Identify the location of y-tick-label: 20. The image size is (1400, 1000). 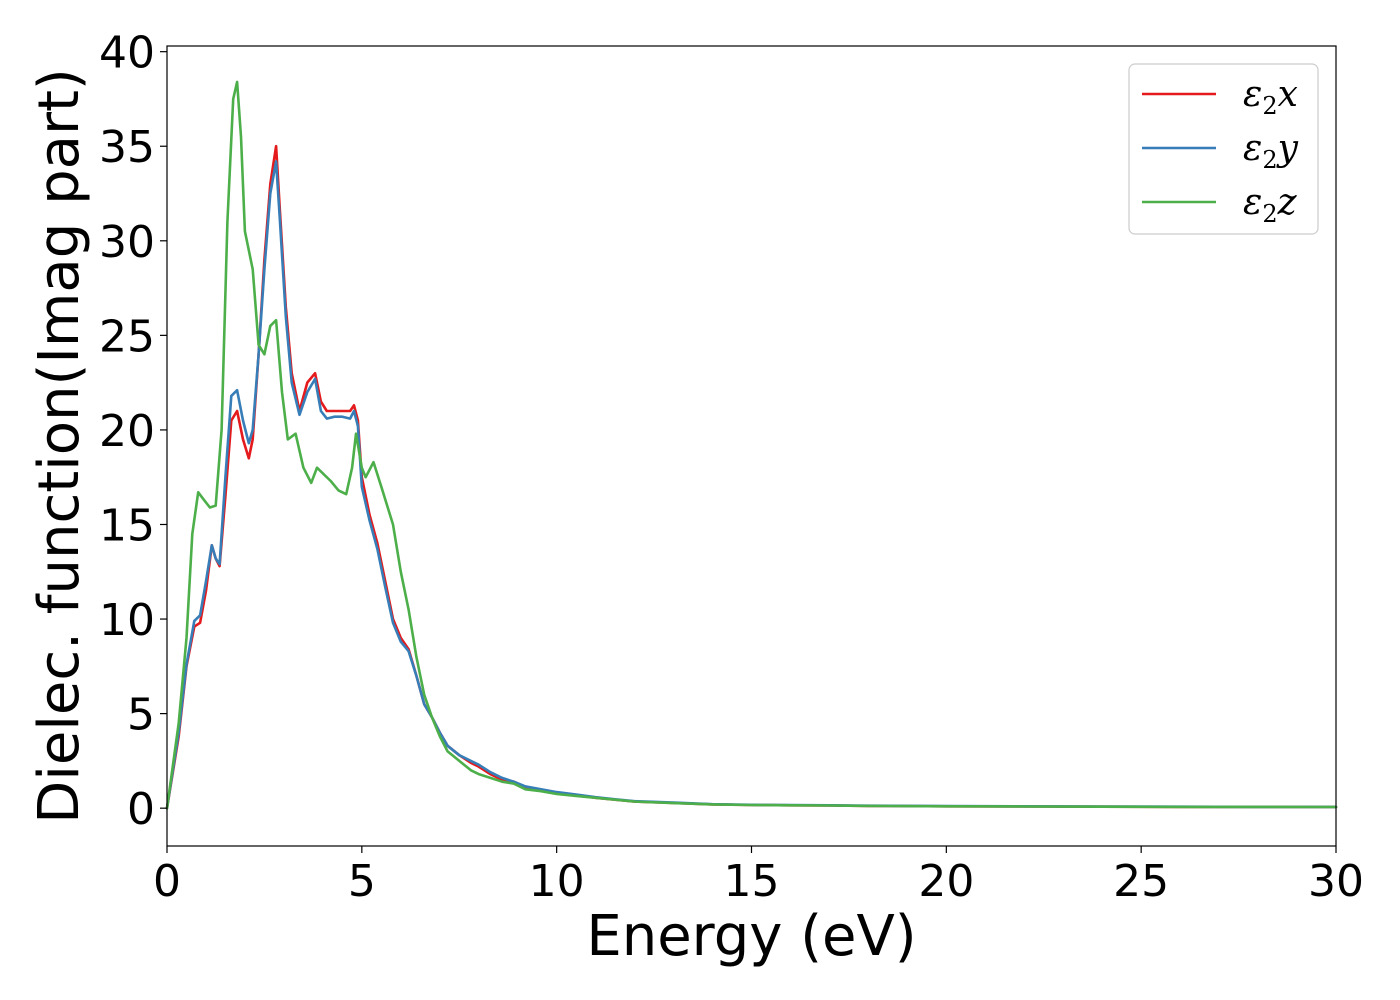
(127, 431).